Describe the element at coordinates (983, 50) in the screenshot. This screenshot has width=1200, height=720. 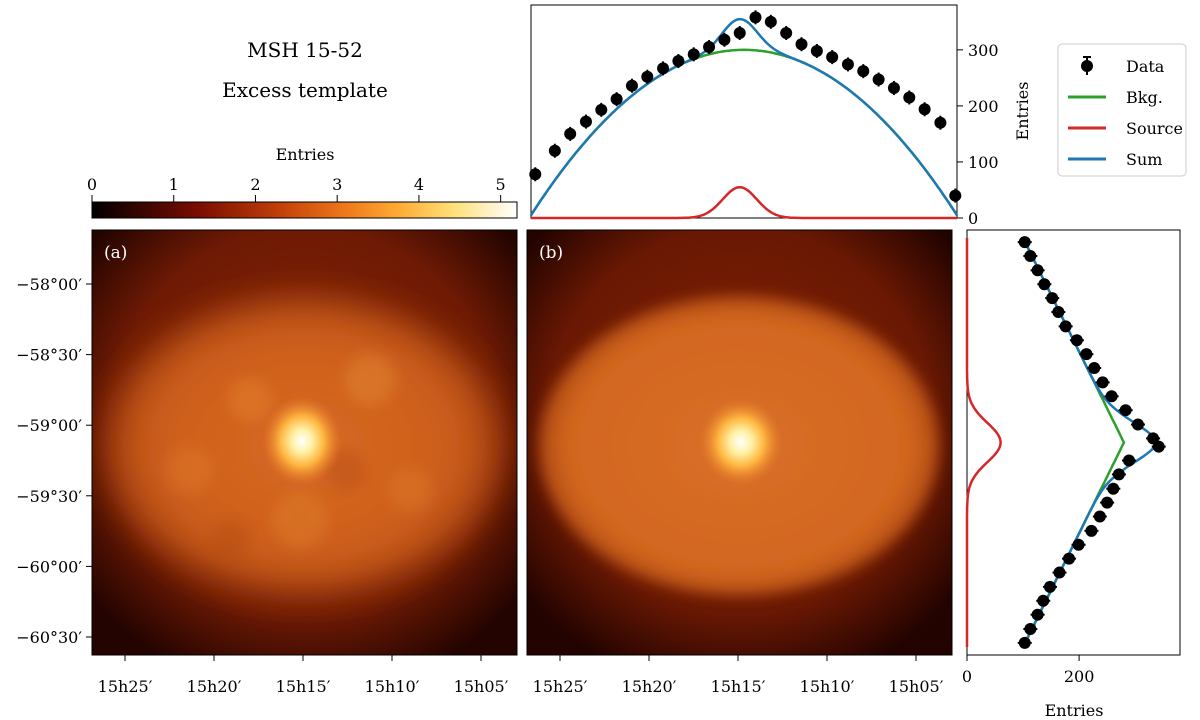
I see `top-ytick-label: 300` at that location.